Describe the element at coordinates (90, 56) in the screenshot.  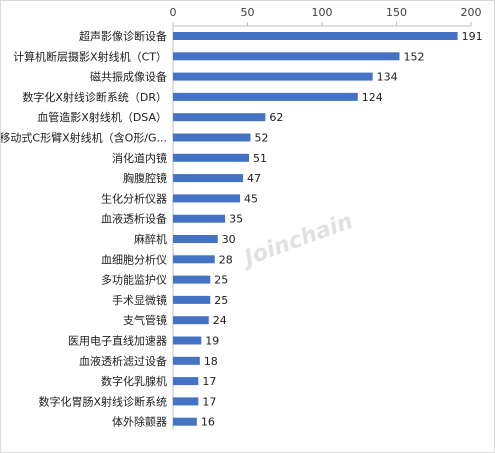
I see `category-label: 计算机断层摄影X射线机（CT）` at that location.